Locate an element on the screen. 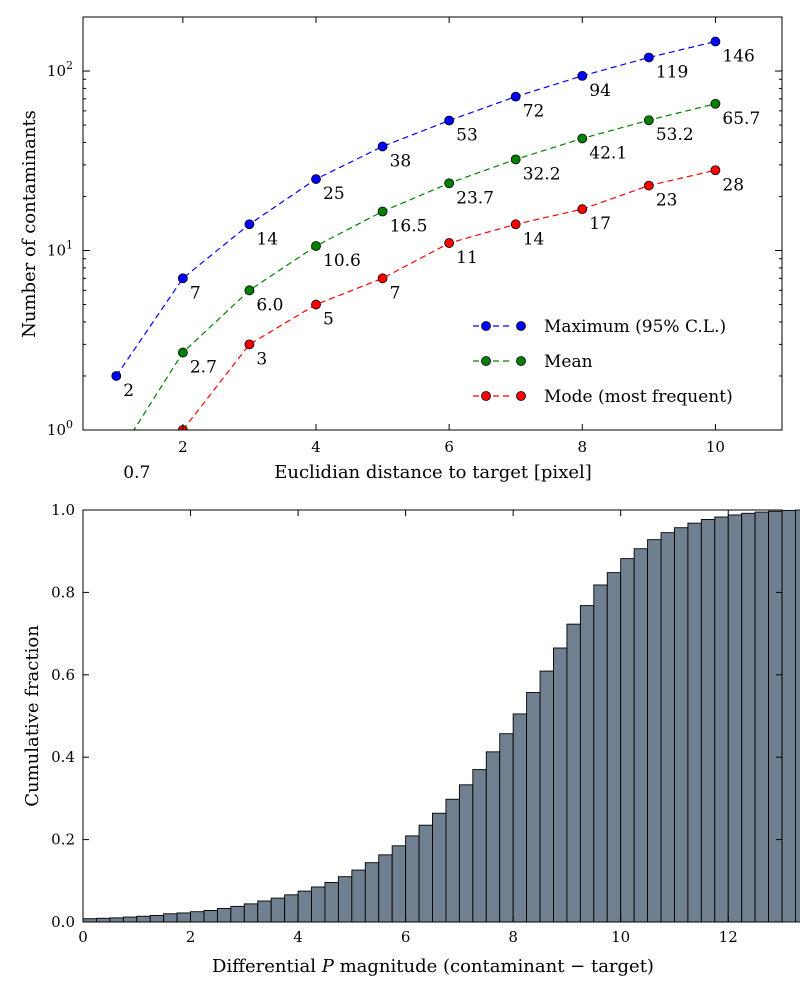 The image size is (800, 997). top-x-tick-label-2: 6 is located at coordinates (449, 447).